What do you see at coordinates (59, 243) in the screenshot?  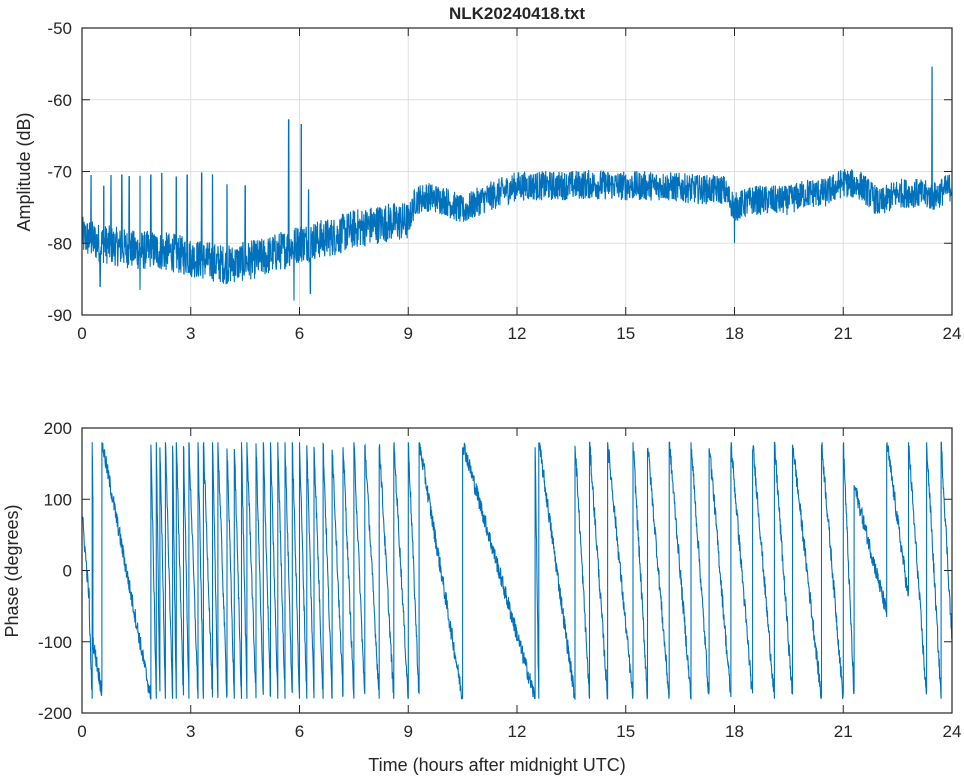 I see `y-tick-label: -80` at bounding box center [59, 243].